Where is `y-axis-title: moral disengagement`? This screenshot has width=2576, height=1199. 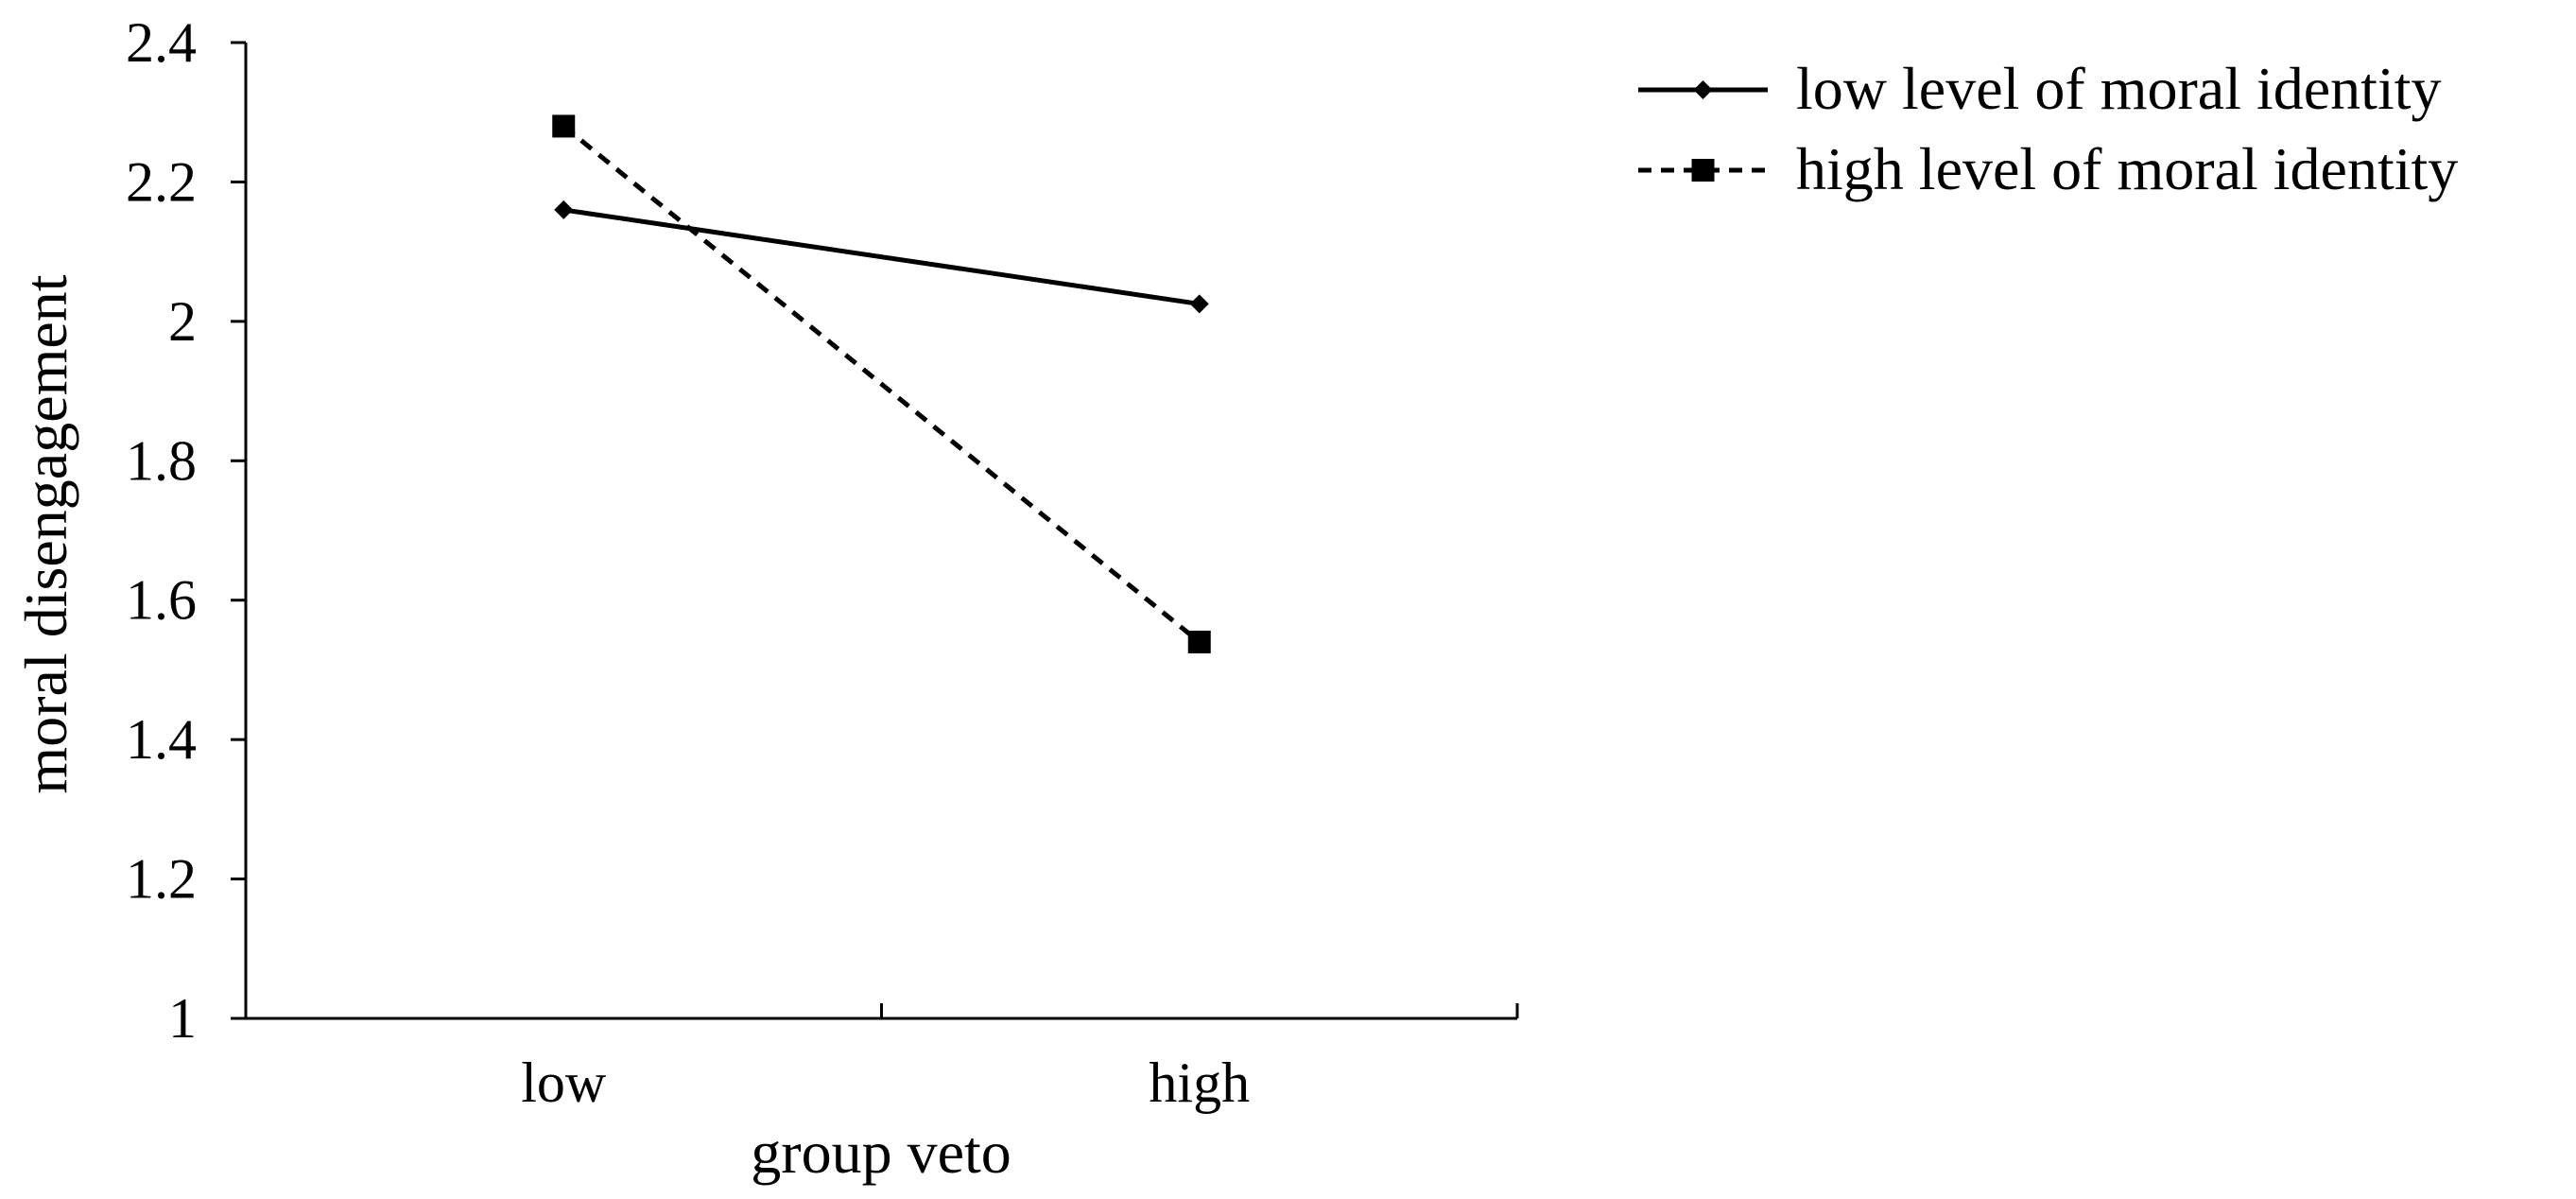
y-axis-title: moral disengagement is located at coordinates (45, 533).